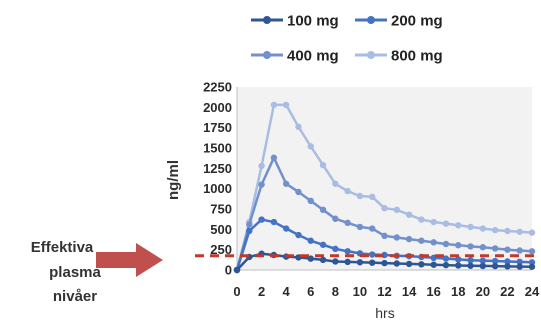 The width and height of the screenshot is (541, 327). I want to click on x-tick-label: 0, so click(236, 291).